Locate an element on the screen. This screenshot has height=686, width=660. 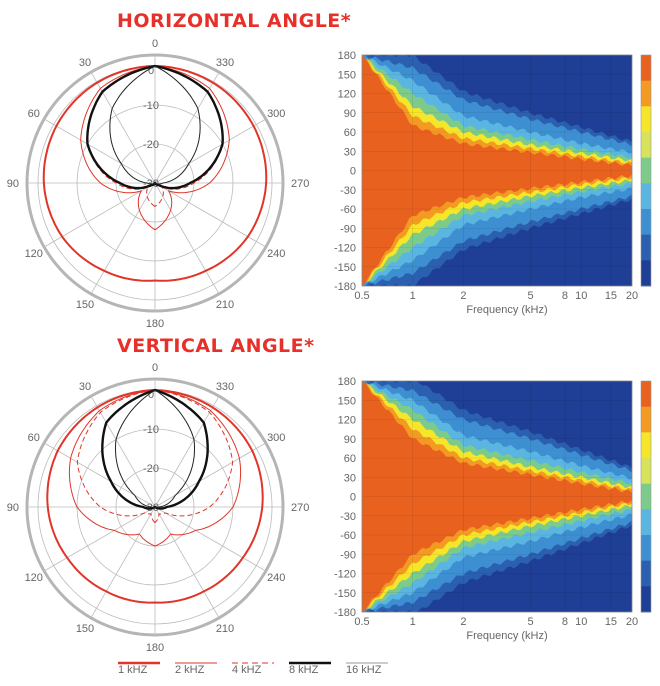
vertical-series-16khz is located at coordinates (155, 448).